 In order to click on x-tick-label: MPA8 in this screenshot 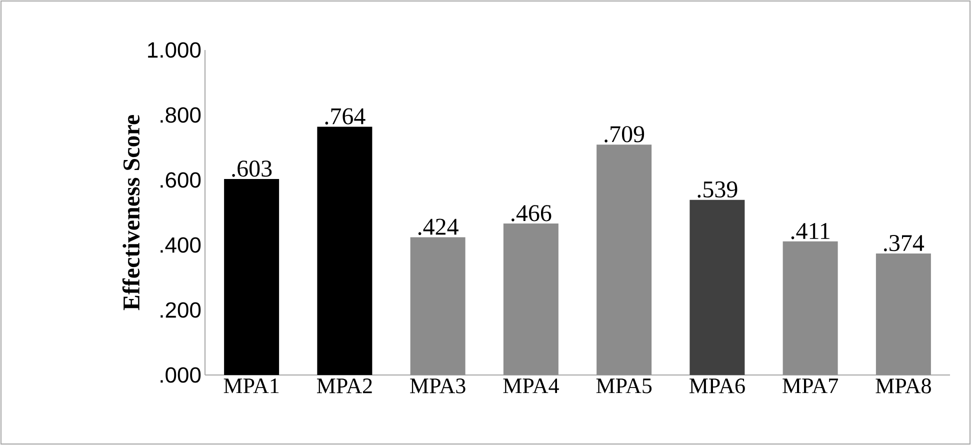, I will do `click(903, 386)`.